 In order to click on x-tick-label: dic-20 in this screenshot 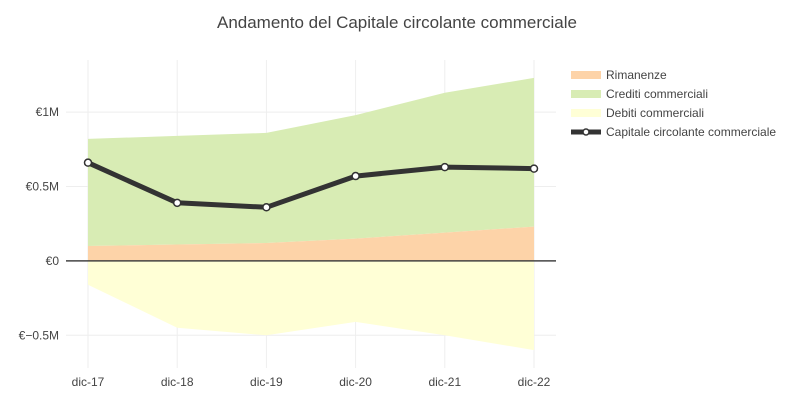, I will do `click(355, 382)`.